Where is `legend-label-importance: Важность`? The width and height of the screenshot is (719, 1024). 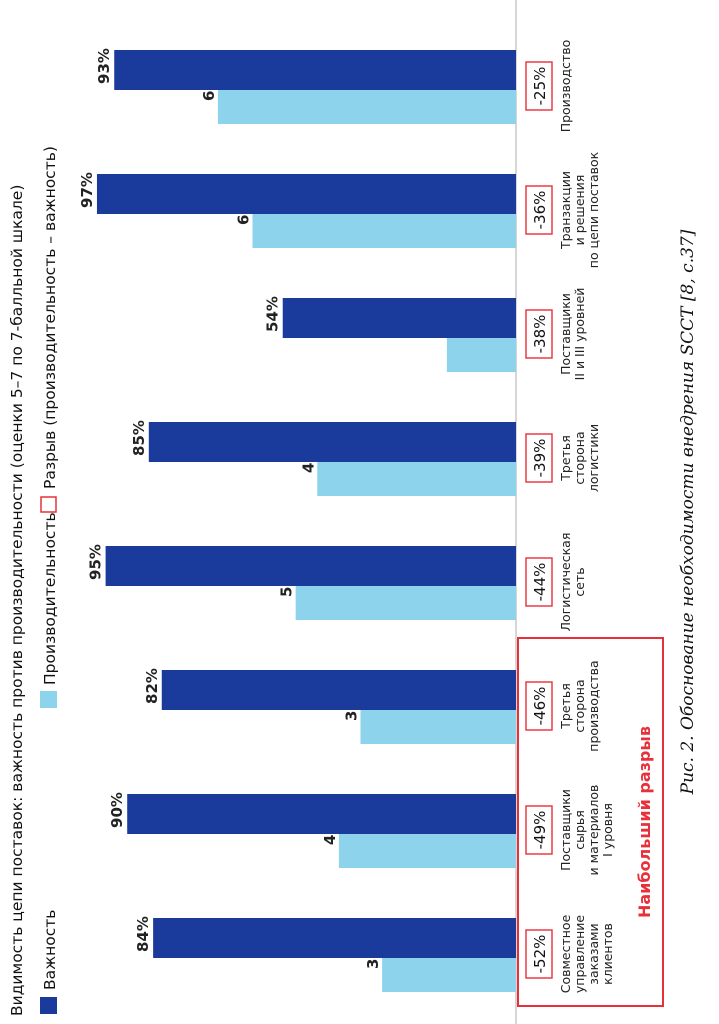
legend-label-importance: Важность is located at coordinates (50, 950).